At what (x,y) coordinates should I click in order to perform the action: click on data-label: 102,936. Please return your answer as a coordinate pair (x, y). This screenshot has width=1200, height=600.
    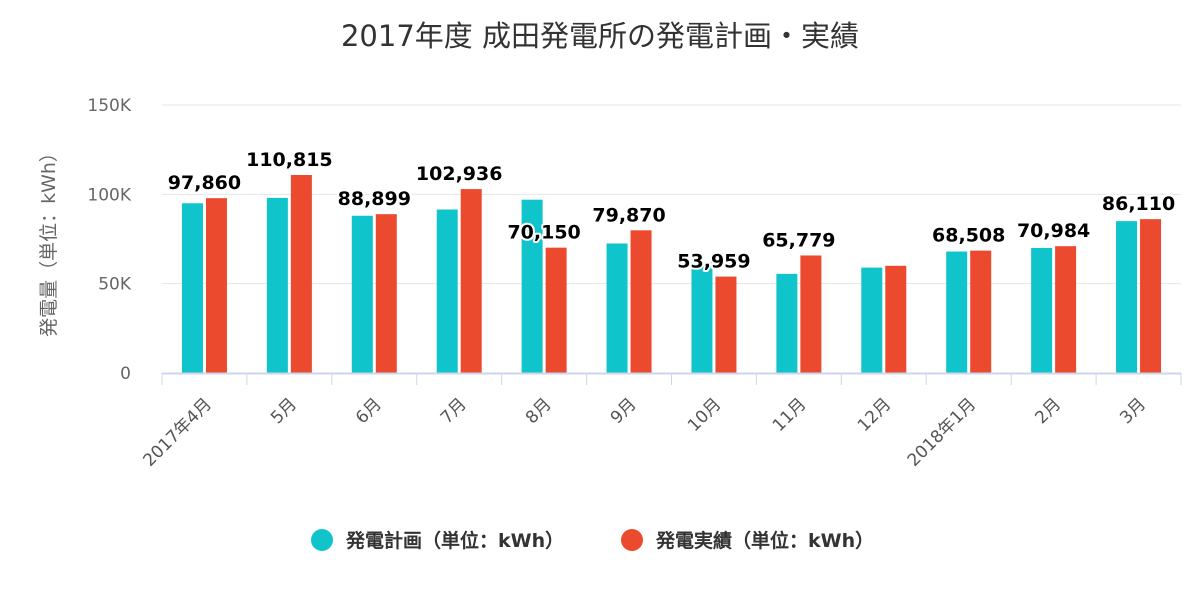
    Looking at the image, I should click on (459, 174).